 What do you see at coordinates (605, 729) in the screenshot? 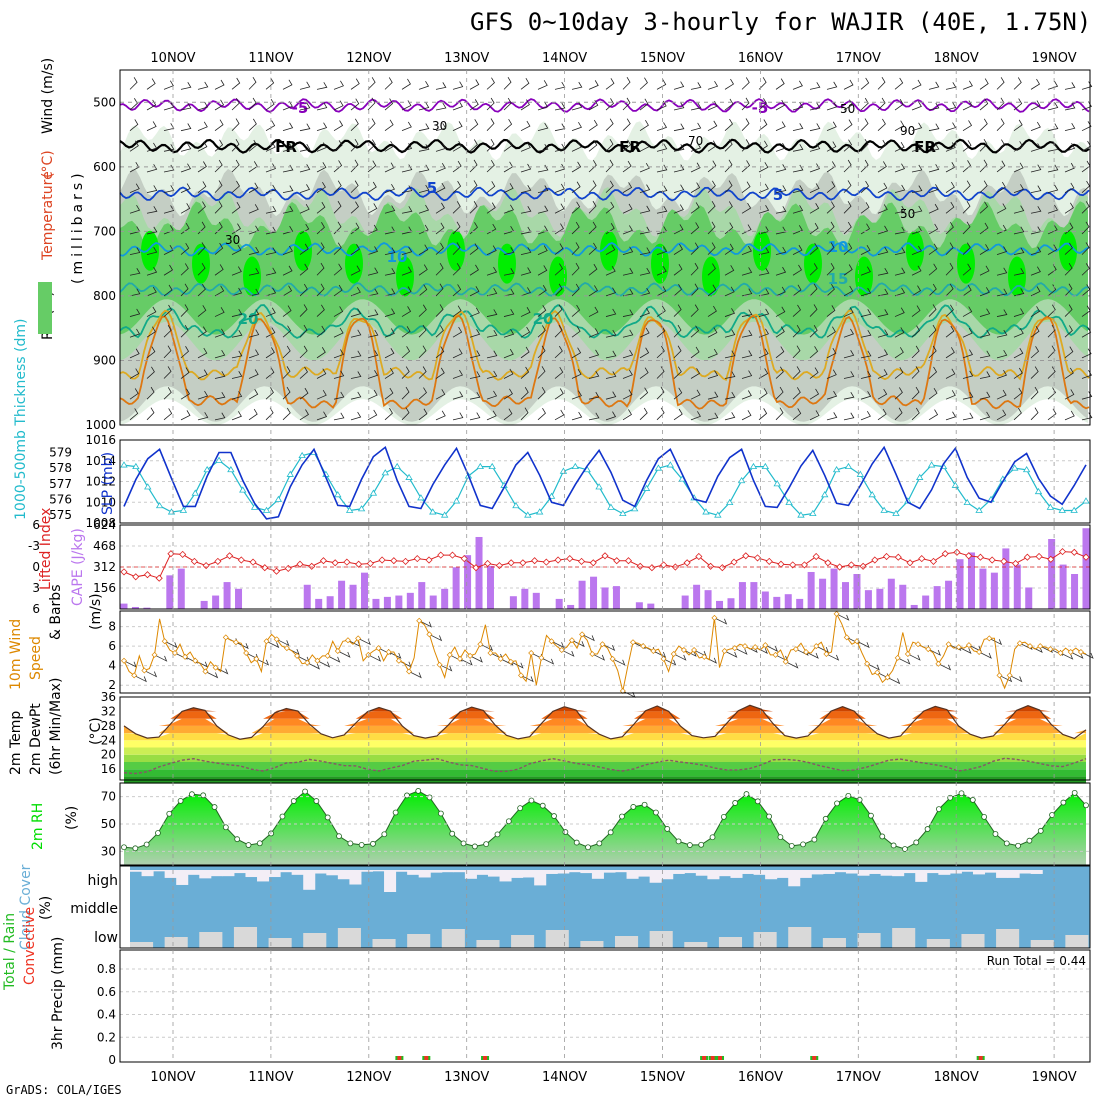
I see `temp-color-band` at bounding box center [605, 729].